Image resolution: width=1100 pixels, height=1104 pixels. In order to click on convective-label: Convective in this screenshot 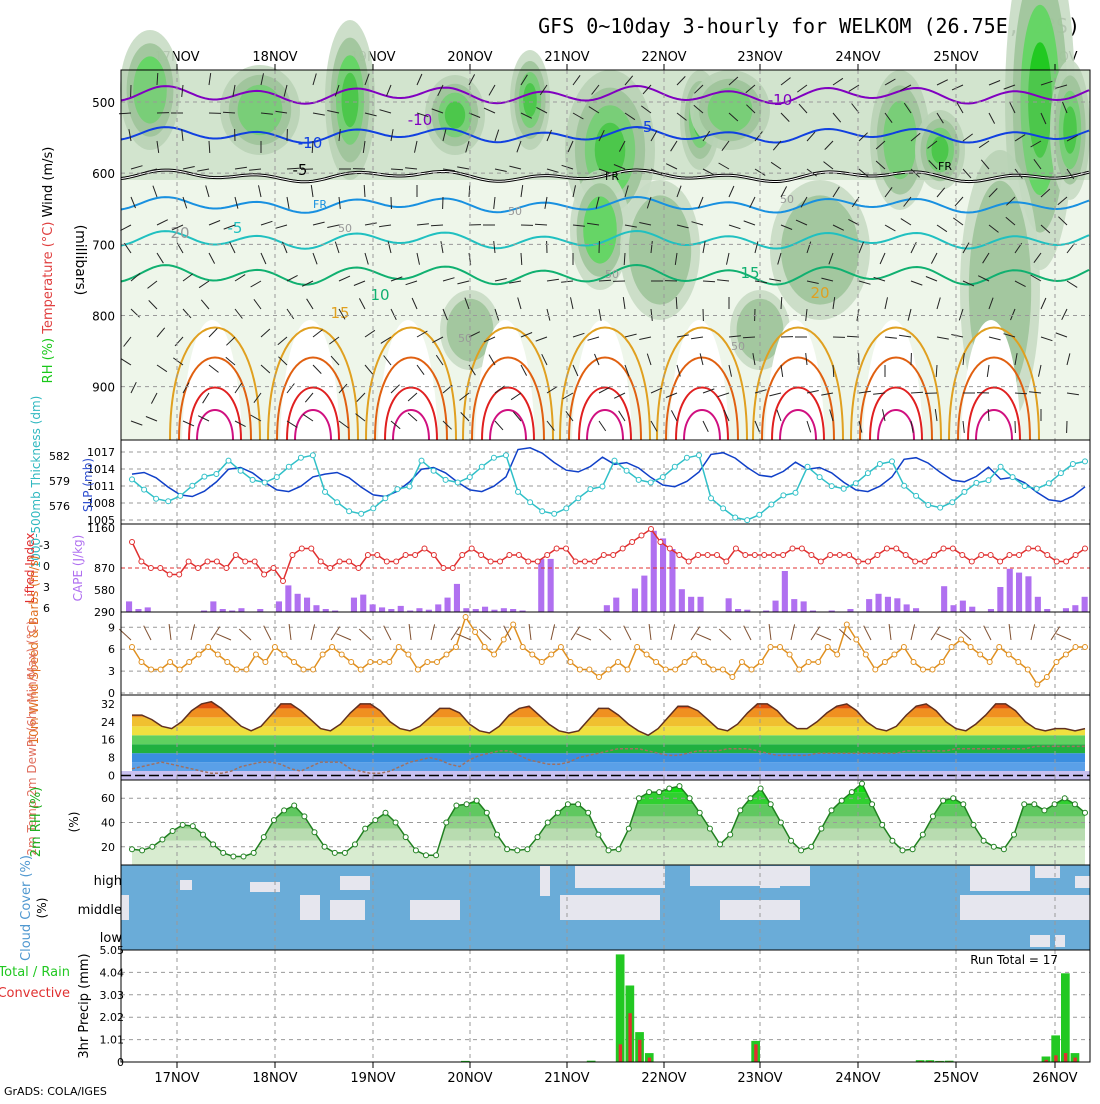, I will do `click(35, 993)`.